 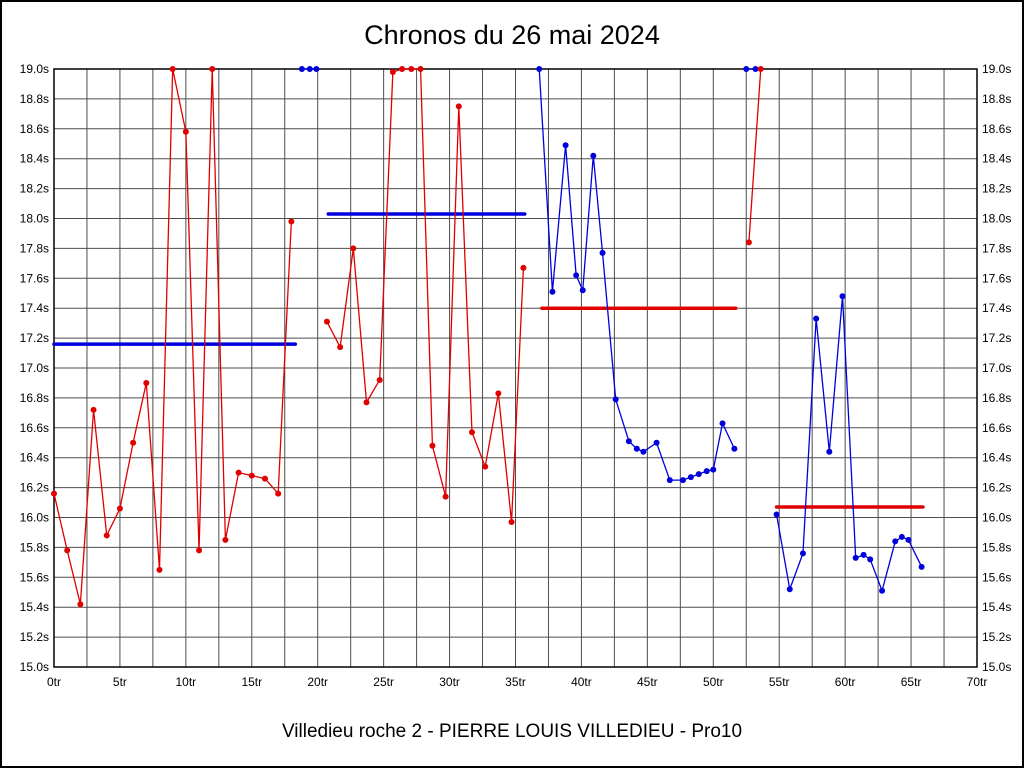 I want to click on x-tick-label: 15tr, so click(x=251, y=682).